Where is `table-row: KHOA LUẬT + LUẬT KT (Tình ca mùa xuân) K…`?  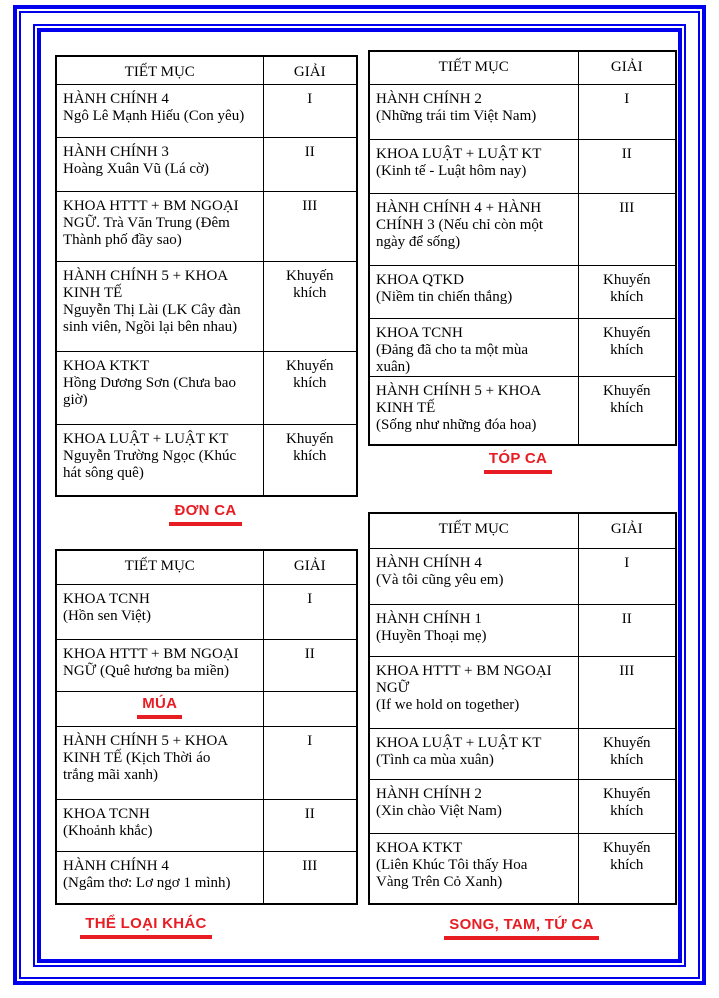 table-row: KHOA LUẬT + LUẬT KT (Tình ca mùa xuân) K… is located at coordinates (522, 753).